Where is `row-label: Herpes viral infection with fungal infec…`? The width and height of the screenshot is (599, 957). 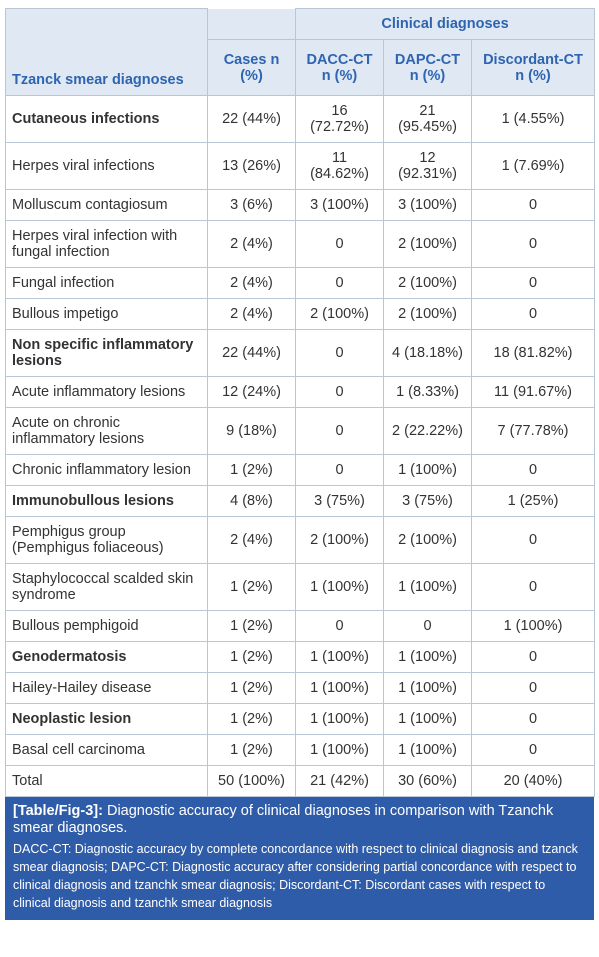
row-label: Herpes viral infection with fungal infec… is located at coordinates (106, 244).